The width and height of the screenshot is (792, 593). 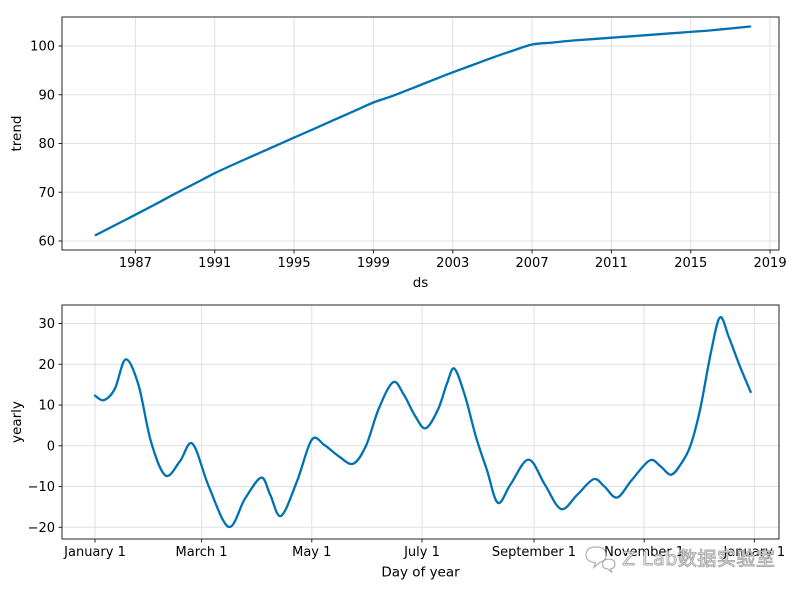 I want to click on x-tick-label: 2019, so click(x=770, y=263).